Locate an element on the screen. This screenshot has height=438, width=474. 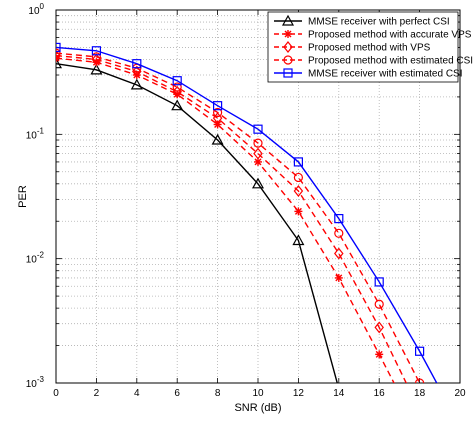
x-tick-label: 18 is located at coordinates (420, 393).